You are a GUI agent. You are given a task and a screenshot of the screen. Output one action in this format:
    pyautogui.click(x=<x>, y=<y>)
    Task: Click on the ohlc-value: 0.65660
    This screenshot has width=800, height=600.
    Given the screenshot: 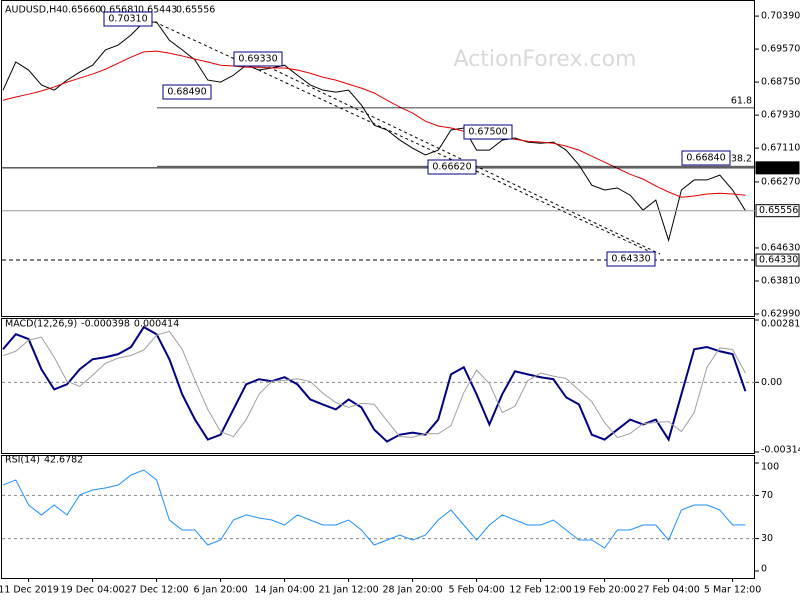 What is the action you would take?
    pyautogui.click(x=81, y=10)
    